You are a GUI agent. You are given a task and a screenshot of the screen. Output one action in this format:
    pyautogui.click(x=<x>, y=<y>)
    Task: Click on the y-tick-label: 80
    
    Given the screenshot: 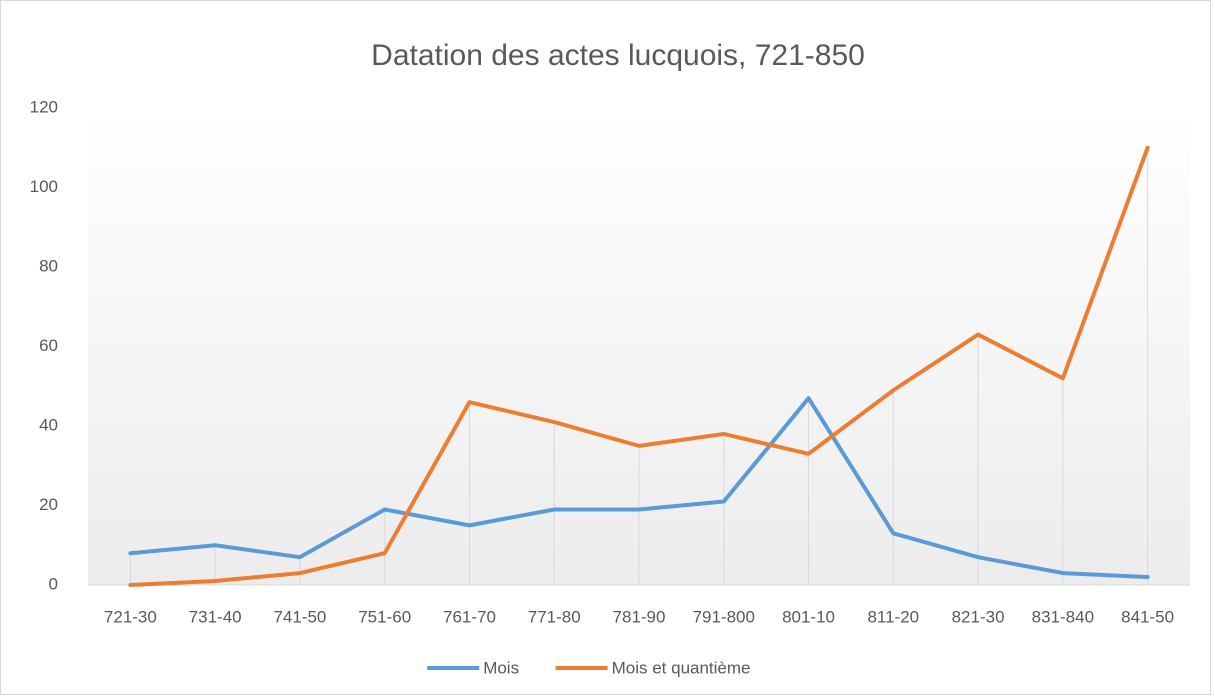 What is the action you would take?
    pyautogui.click(x=48, y=265)
    